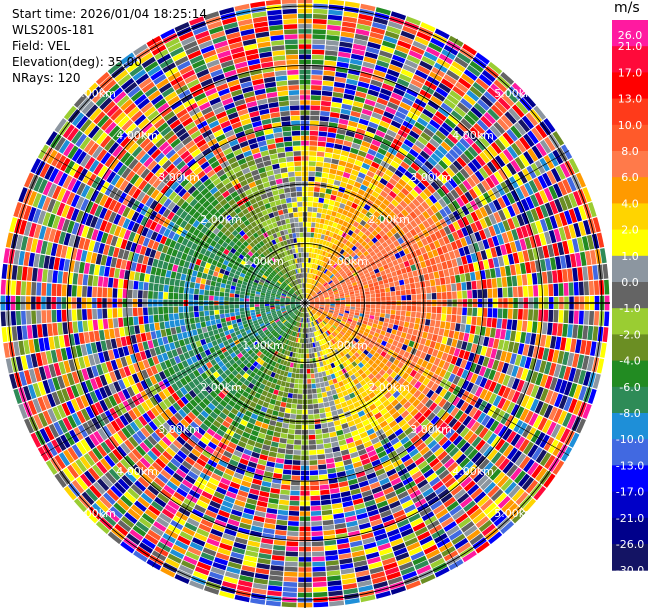 Image resolution: width=650 pixels, height=610 pixels. I want to click on elevation-label: Elevation(deg): 35.00, so click(77, 62).